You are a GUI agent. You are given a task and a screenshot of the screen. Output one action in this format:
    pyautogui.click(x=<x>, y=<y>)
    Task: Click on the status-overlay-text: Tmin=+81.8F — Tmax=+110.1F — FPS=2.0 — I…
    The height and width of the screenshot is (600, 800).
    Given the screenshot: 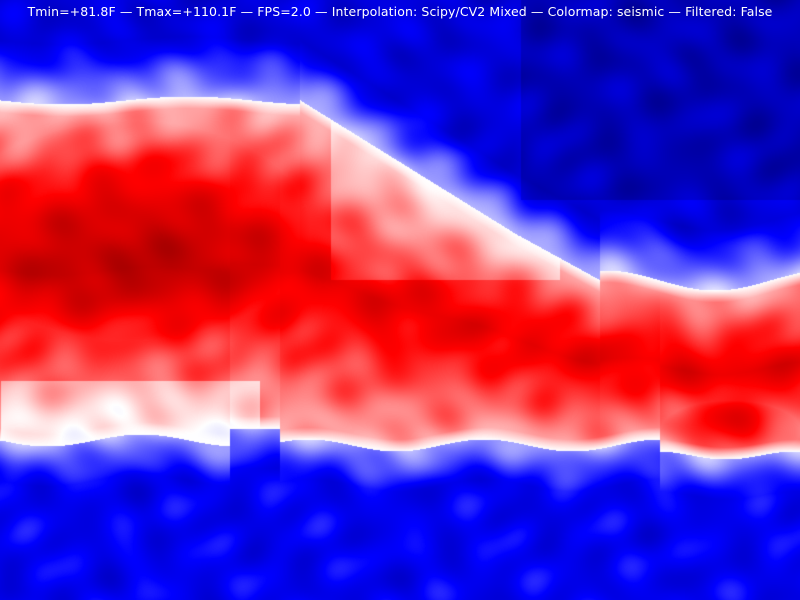 What is the action you would take?
    pyautogui.click(x=400, y=11)
    